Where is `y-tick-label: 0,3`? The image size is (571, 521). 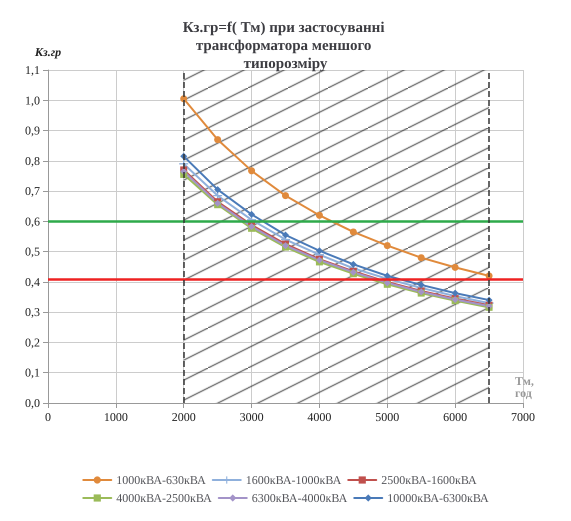
y-tick-label: 0,3 is located at coordinates (32, 312).